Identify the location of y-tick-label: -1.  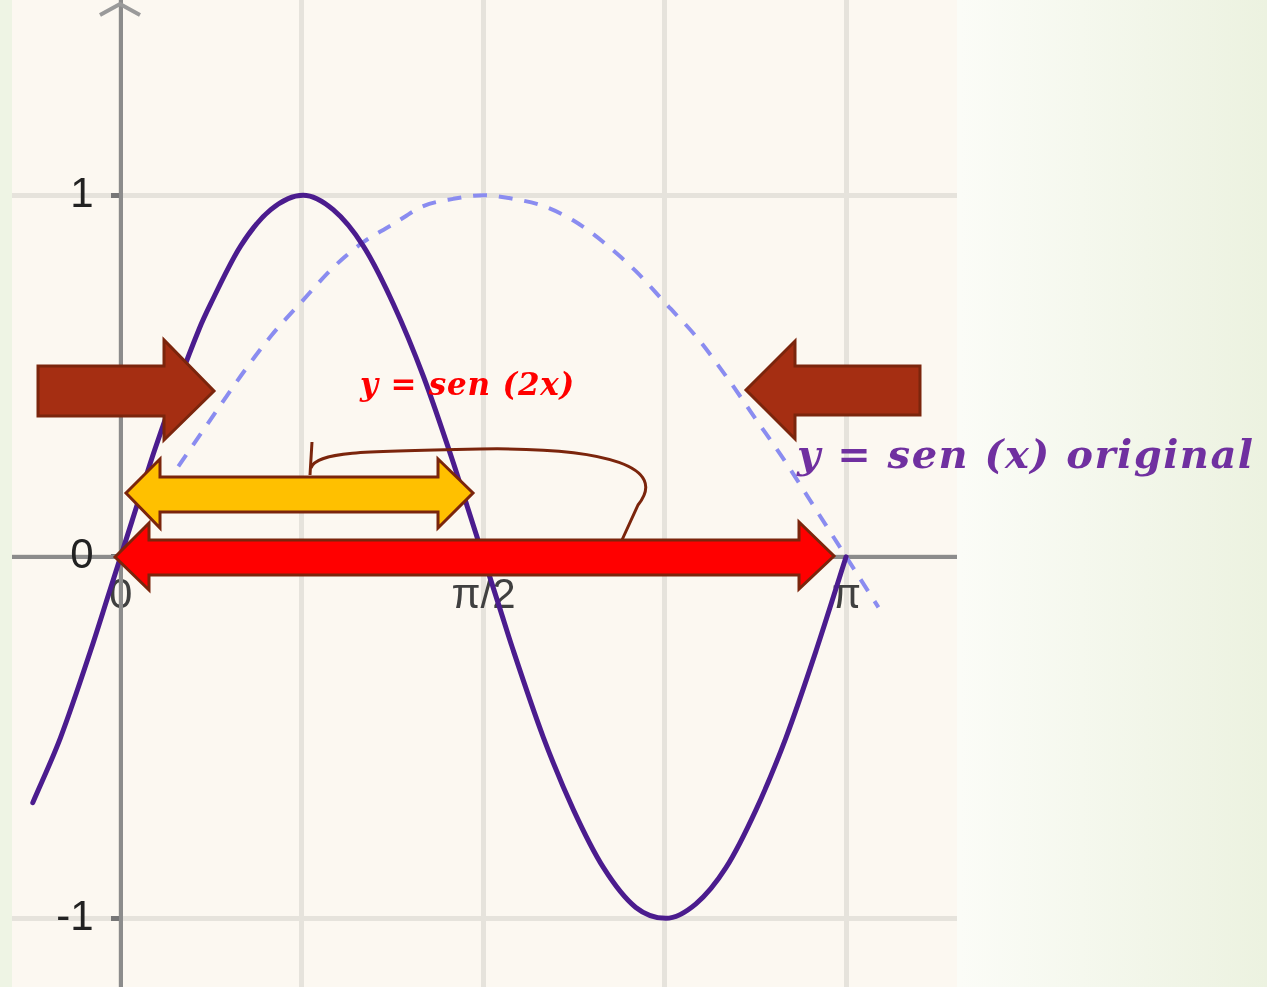
(75, 915).